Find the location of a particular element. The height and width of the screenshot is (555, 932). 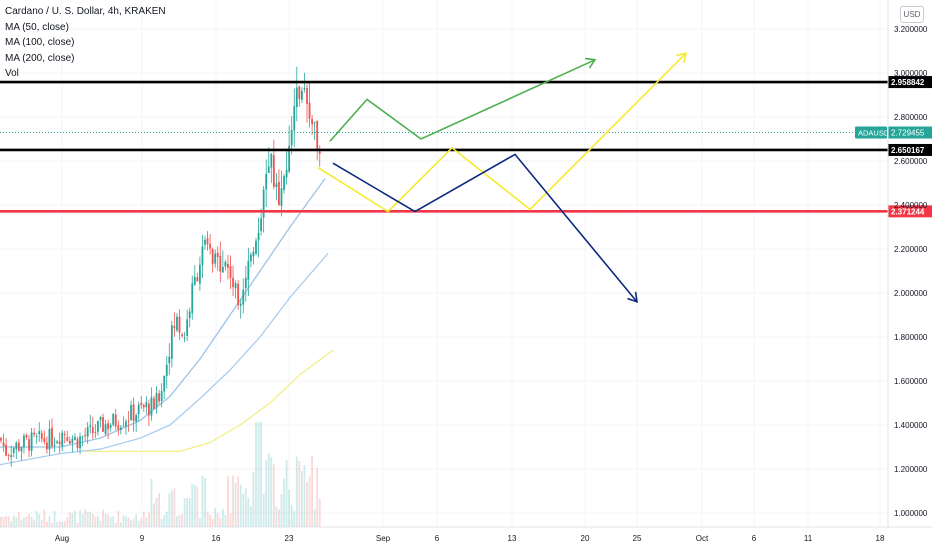

volume-label: Vol is located at coordinates (12, 73).